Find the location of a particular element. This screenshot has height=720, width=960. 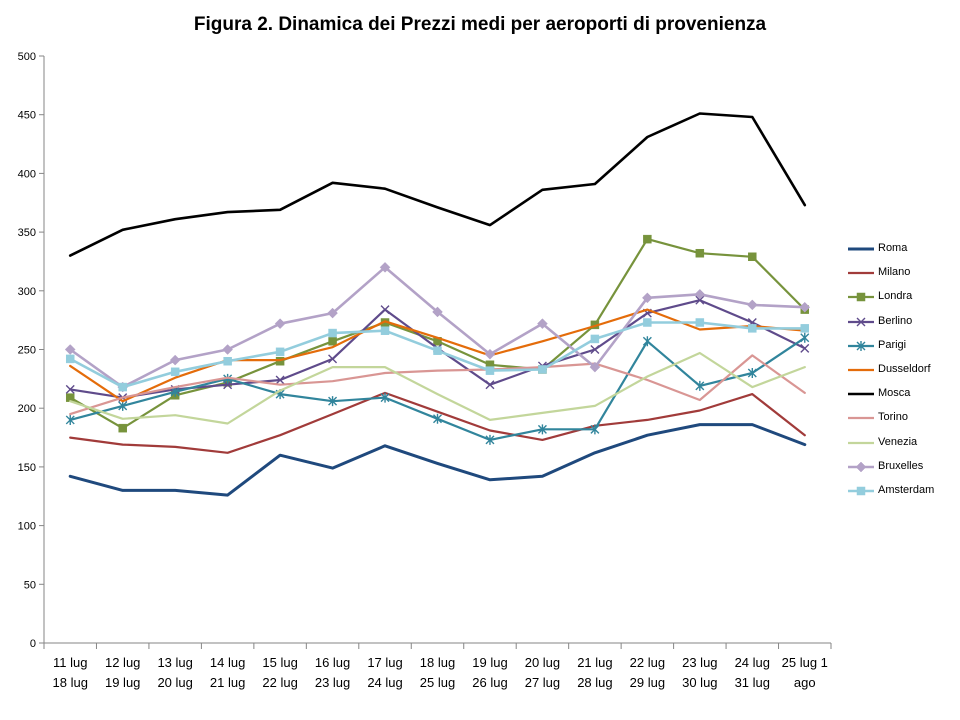

legend-item-dusseldorf: Dusseldorf is located at coordinates (903, 373).